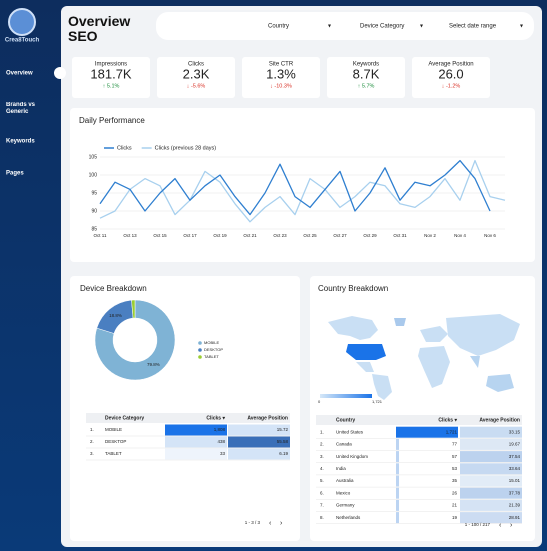  Describe the element at coordinates (348, 517) in the screenshot. I see `table-cell: Netherlands` at that location.